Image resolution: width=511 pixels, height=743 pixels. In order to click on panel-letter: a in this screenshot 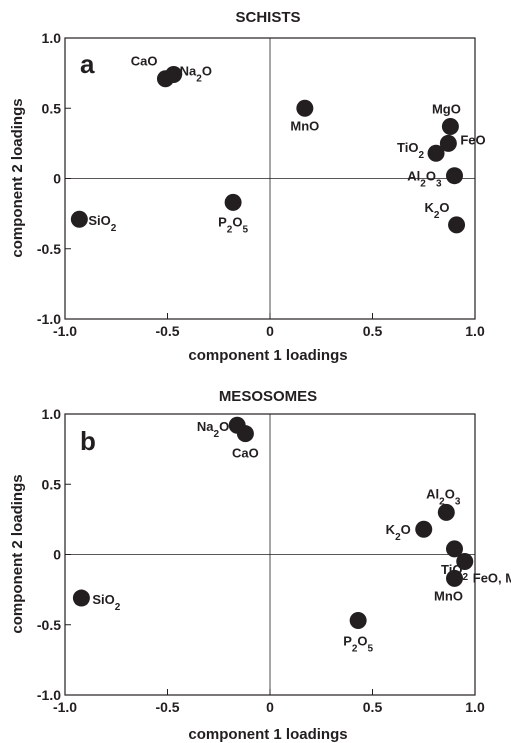, I will do `click(87, 64)`.